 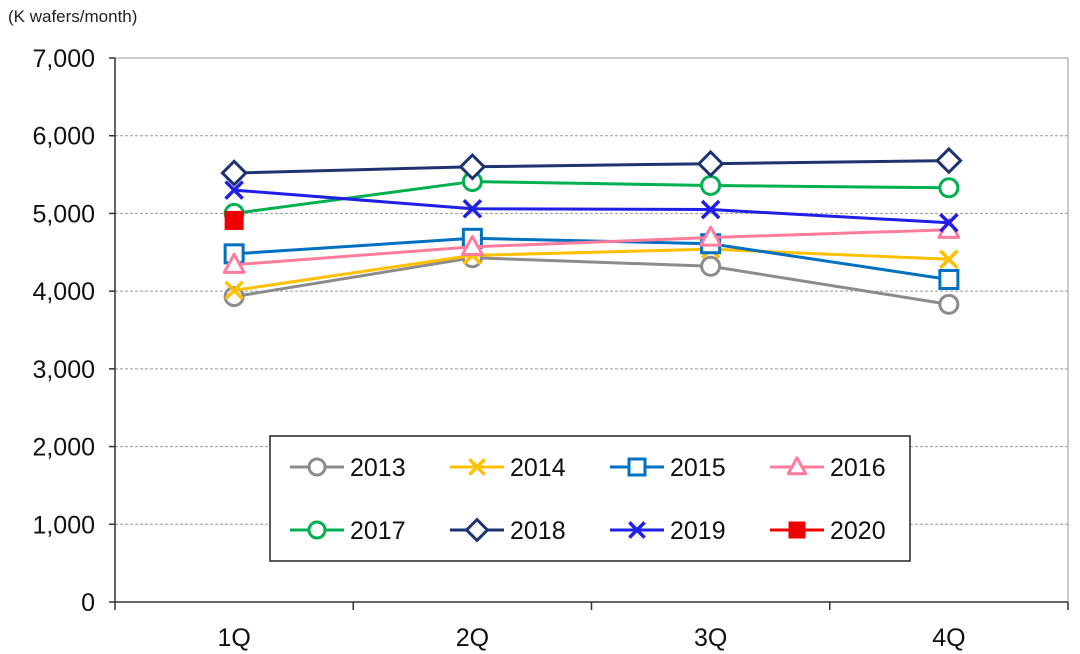 What do you see at coordinates (63, 59) in the screenshot?
I see `y-tick-label: 7,000` at bounding box center [63, 59].